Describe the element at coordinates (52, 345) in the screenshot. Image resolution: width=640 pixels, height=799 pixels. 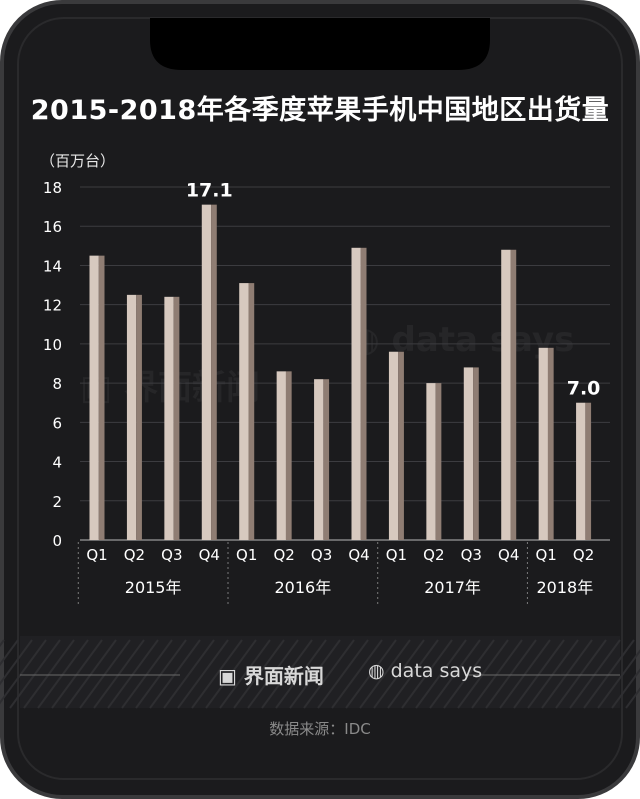
I see `y-tick-label: 10` at that location.